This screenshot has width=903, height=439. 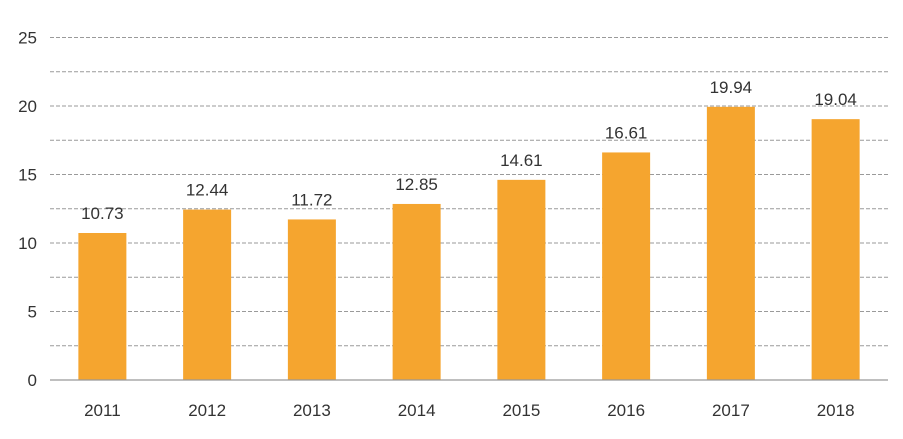 I want to click on x-tick-label: 2017, so click(x=731, y=410).